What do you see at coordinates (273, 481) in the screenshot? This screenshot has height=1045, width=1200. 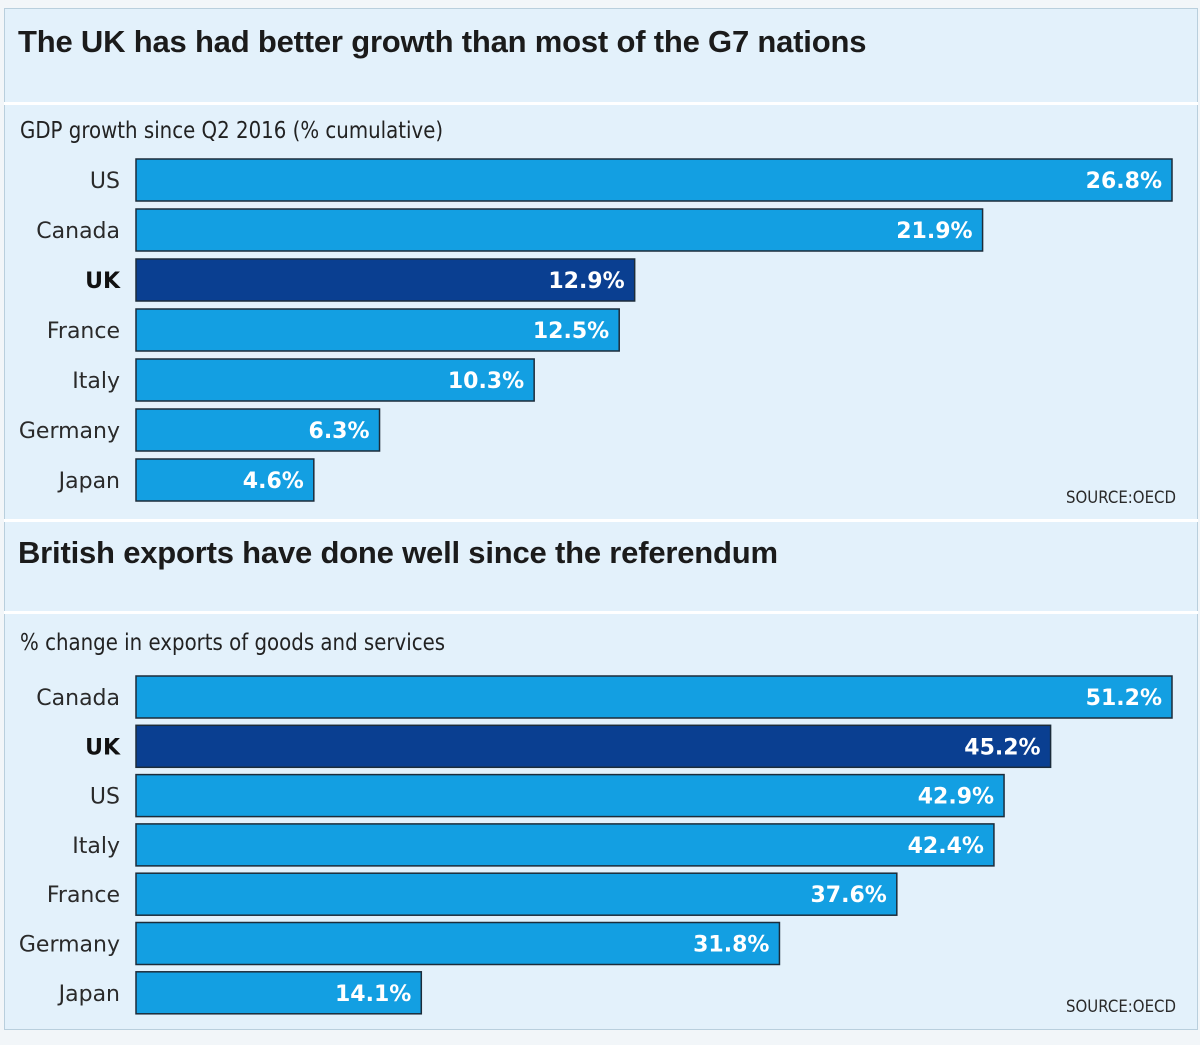 I see `value-label-japan: 4.6%` at bounding box center [273, 481].